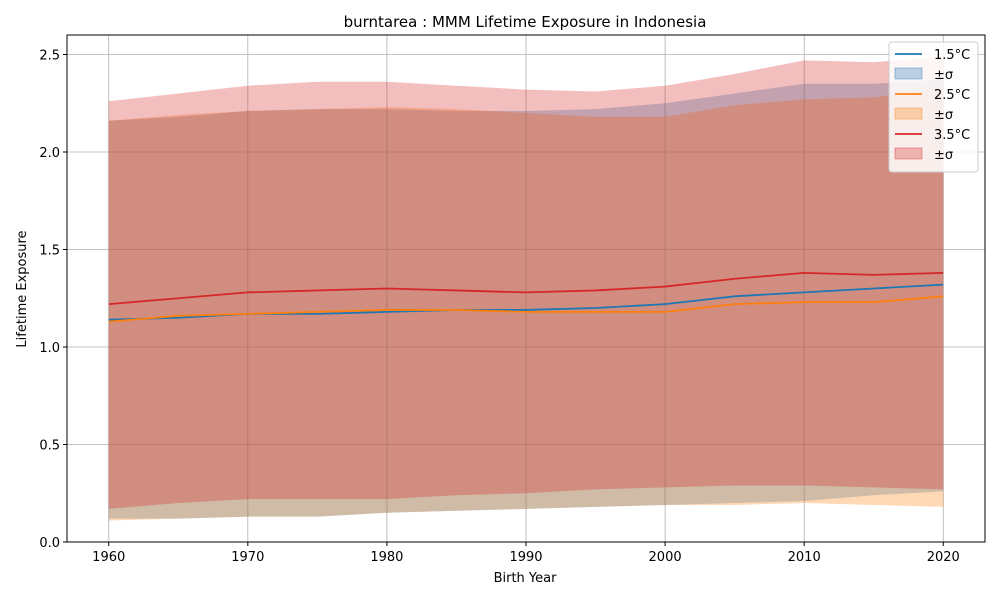 The height and width of the screenshot is (600, 1000). What do you see at coordinates (952, 135) in the screenshot?
I see `legend-label: 3.5°C` at bounding box center [952, 135].